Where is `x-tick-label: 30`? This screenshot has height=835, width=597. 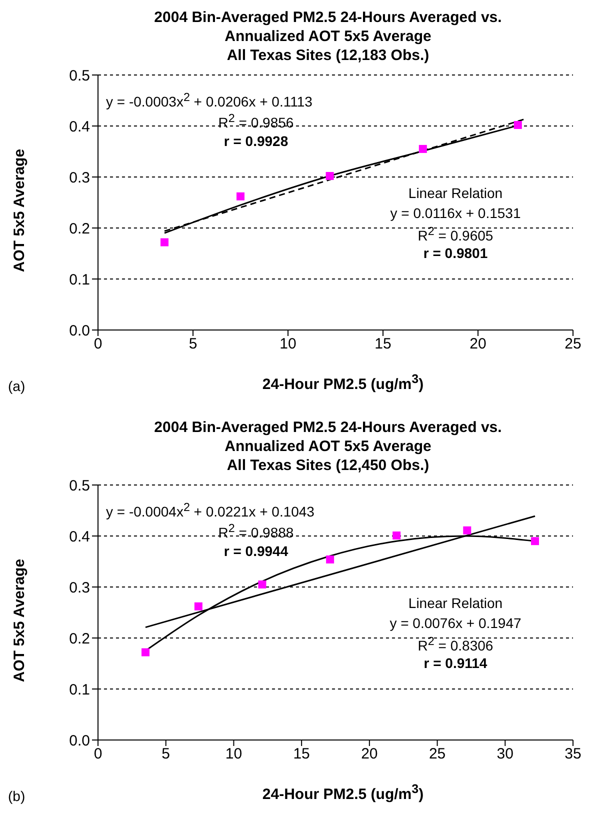 x-tick-label: 30 is located at coordinates (505, 754).